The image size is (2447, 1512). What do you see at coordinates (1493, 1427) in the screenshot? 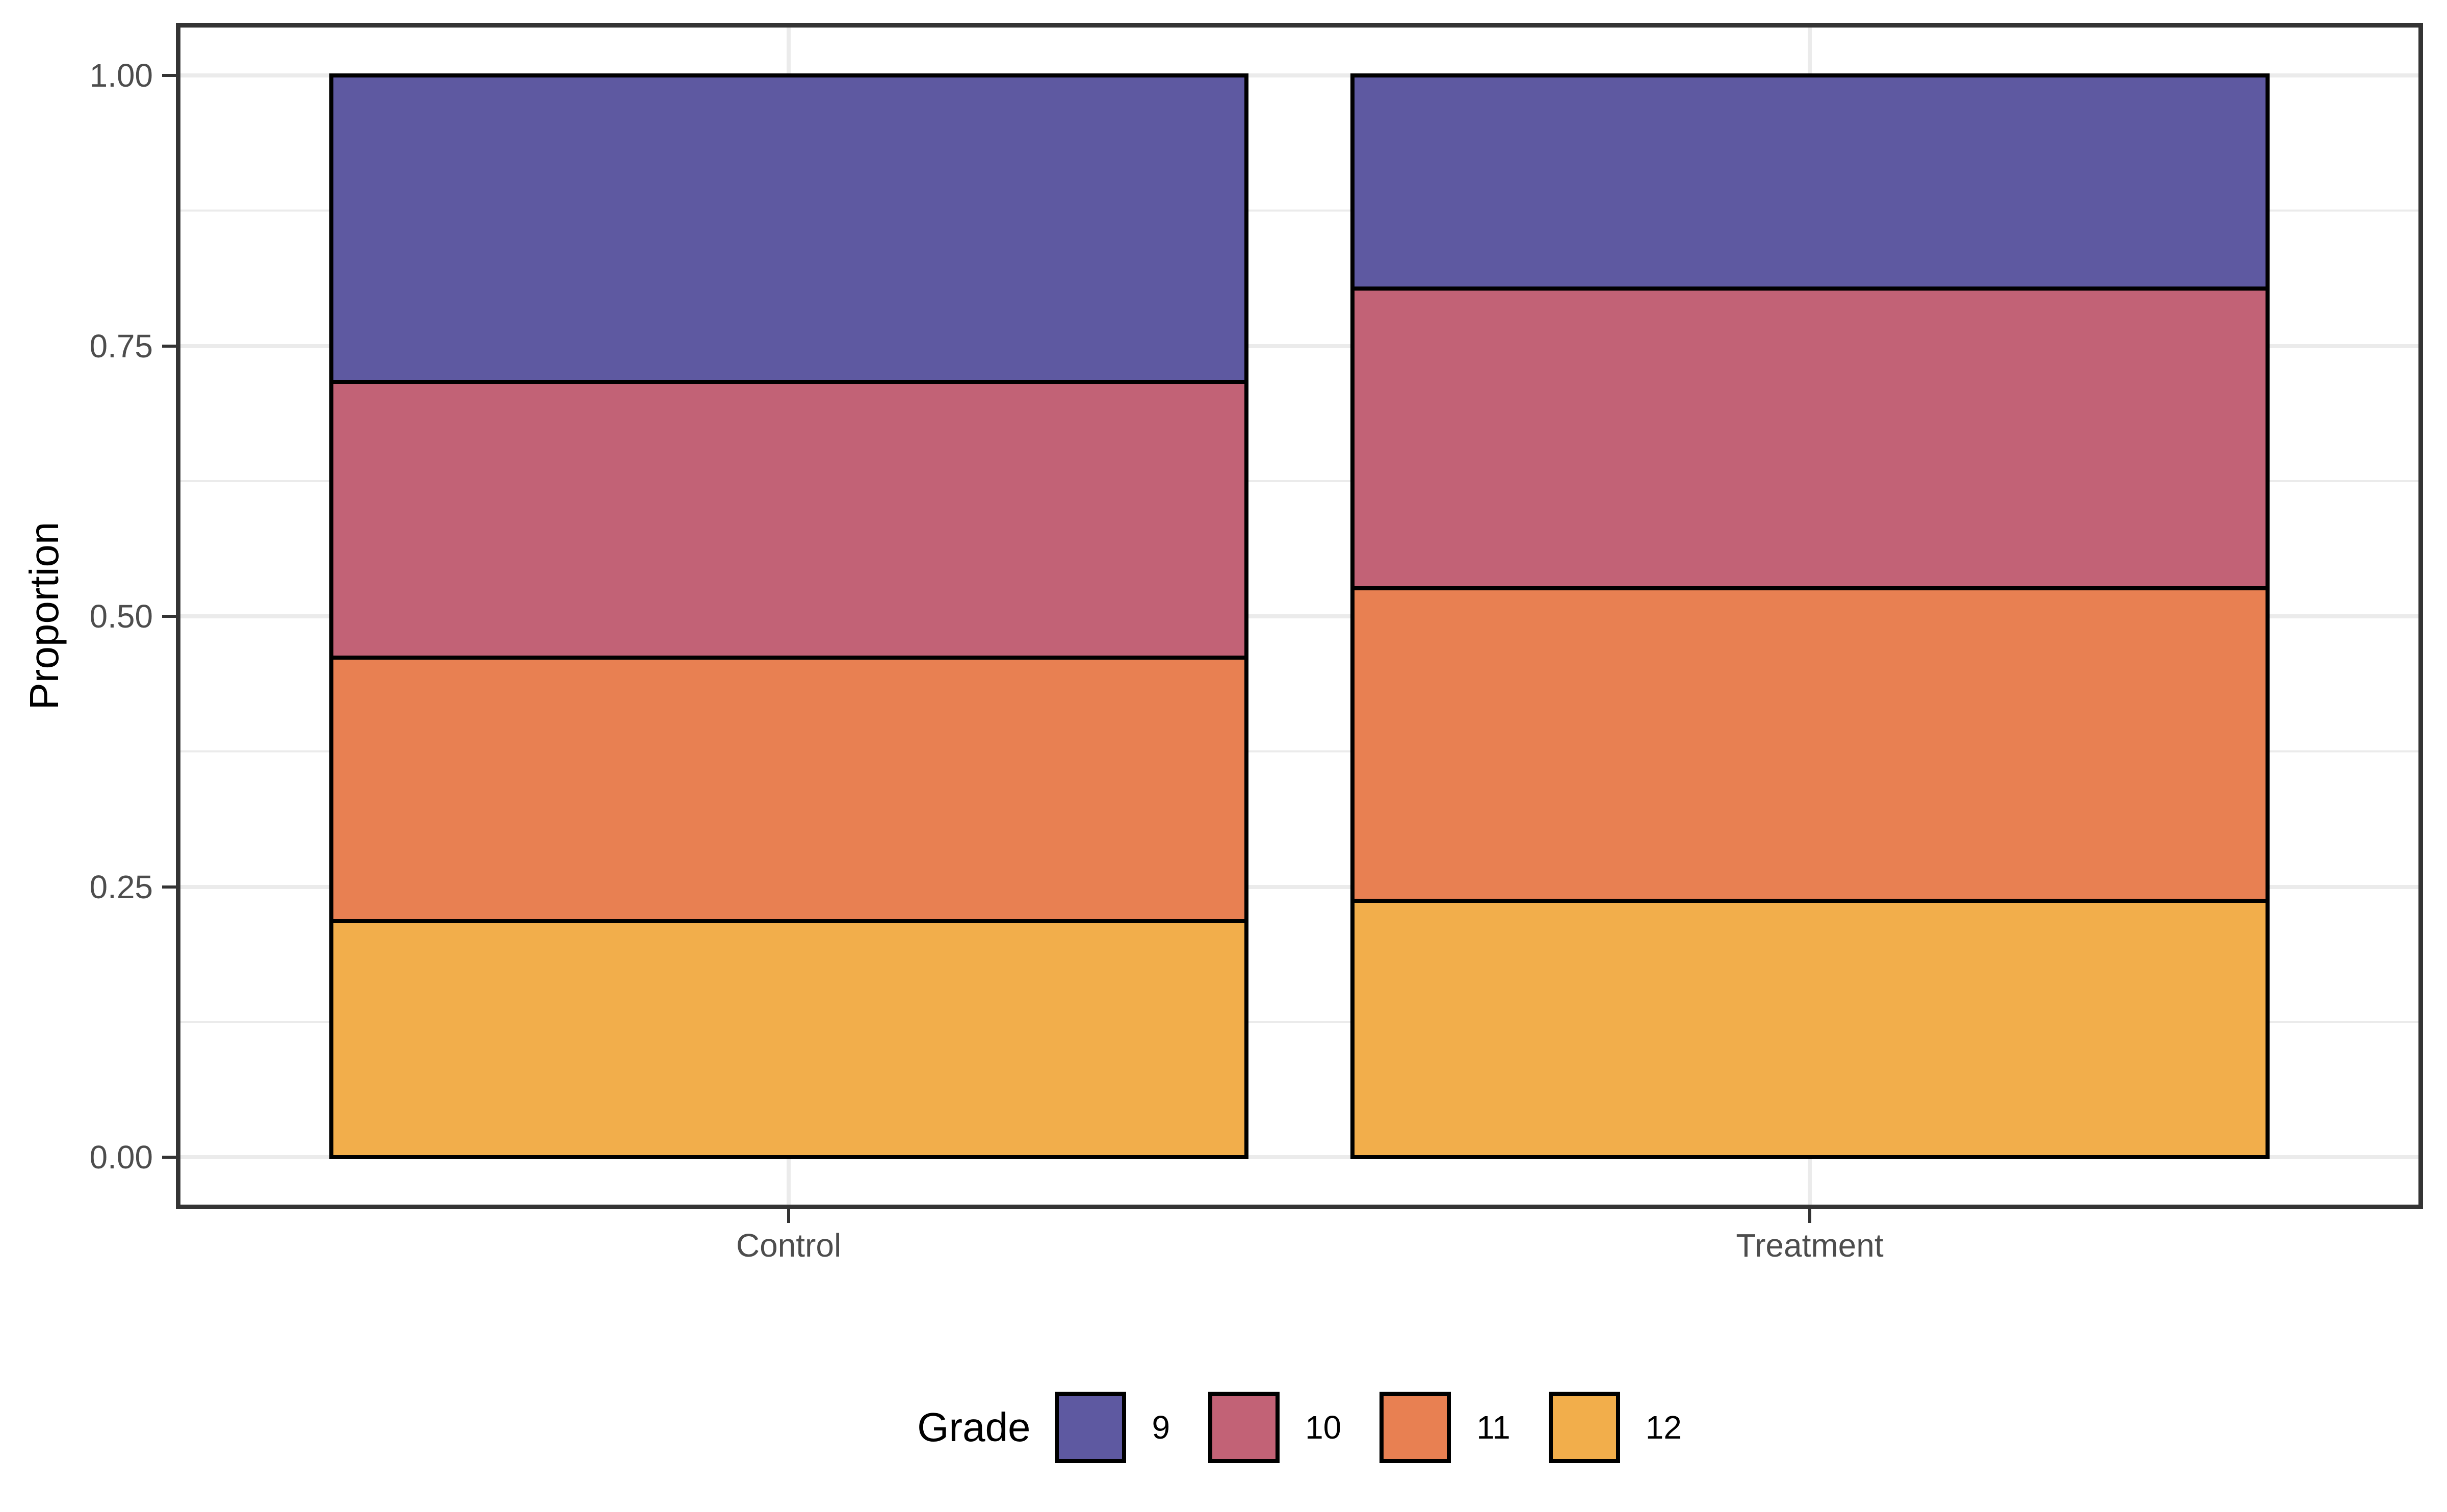
I see `legend-label: 11` at bounding box center [1493, 1427].